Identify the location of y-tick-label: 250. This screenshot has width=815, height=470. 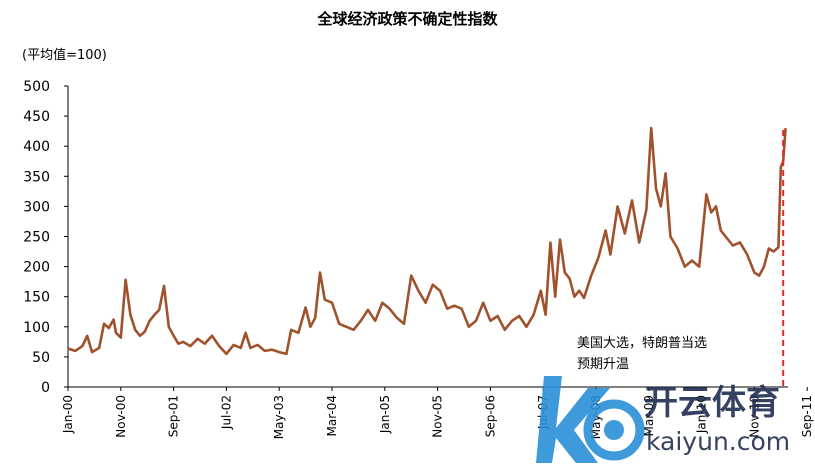
(36, 238).